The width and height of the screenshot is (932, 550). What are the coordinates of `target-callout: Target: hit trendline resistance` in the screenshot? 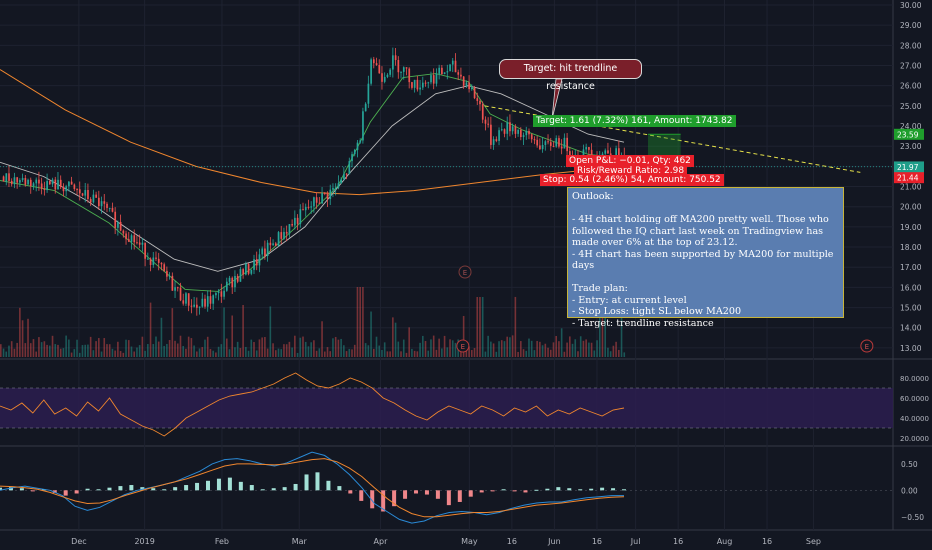 It's located at (570, 75).